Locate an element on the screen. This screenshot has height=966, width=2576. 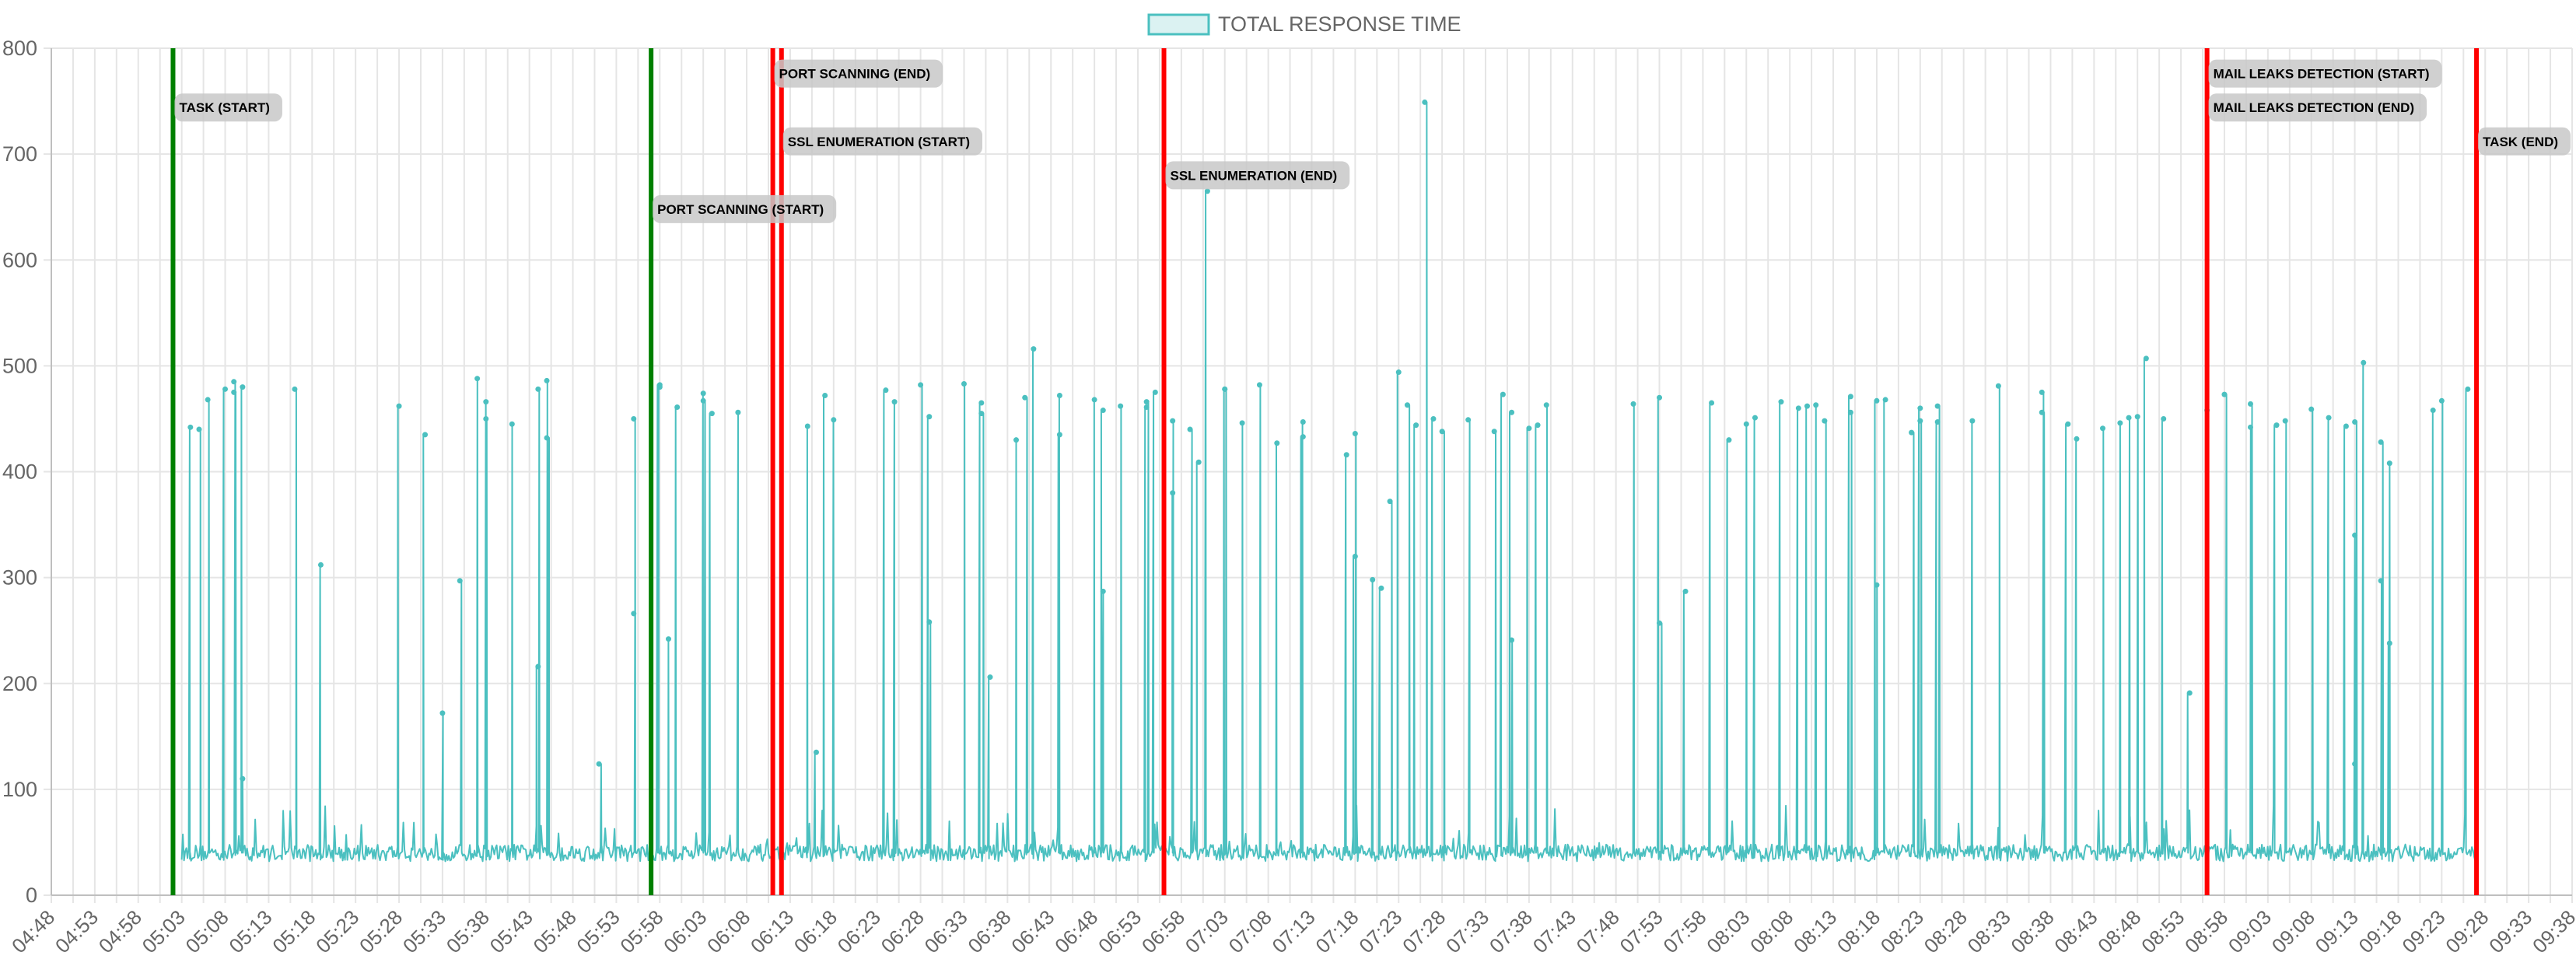
x-tick-label-49: 08:53 is located at coordinates (2163, 931).